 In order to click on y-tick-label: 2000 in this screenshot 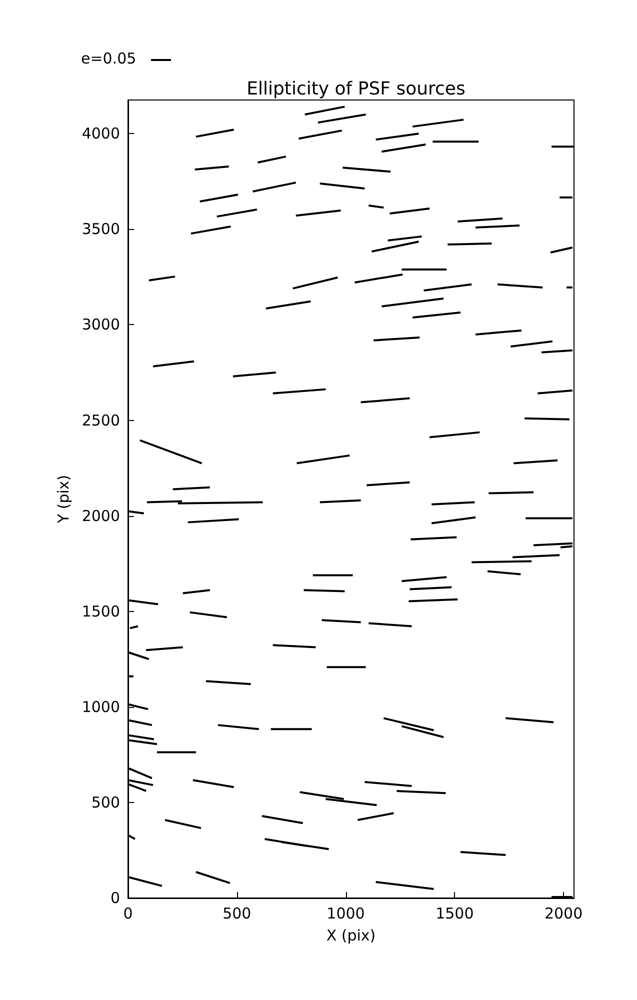, I will do `click(101, 515)`.